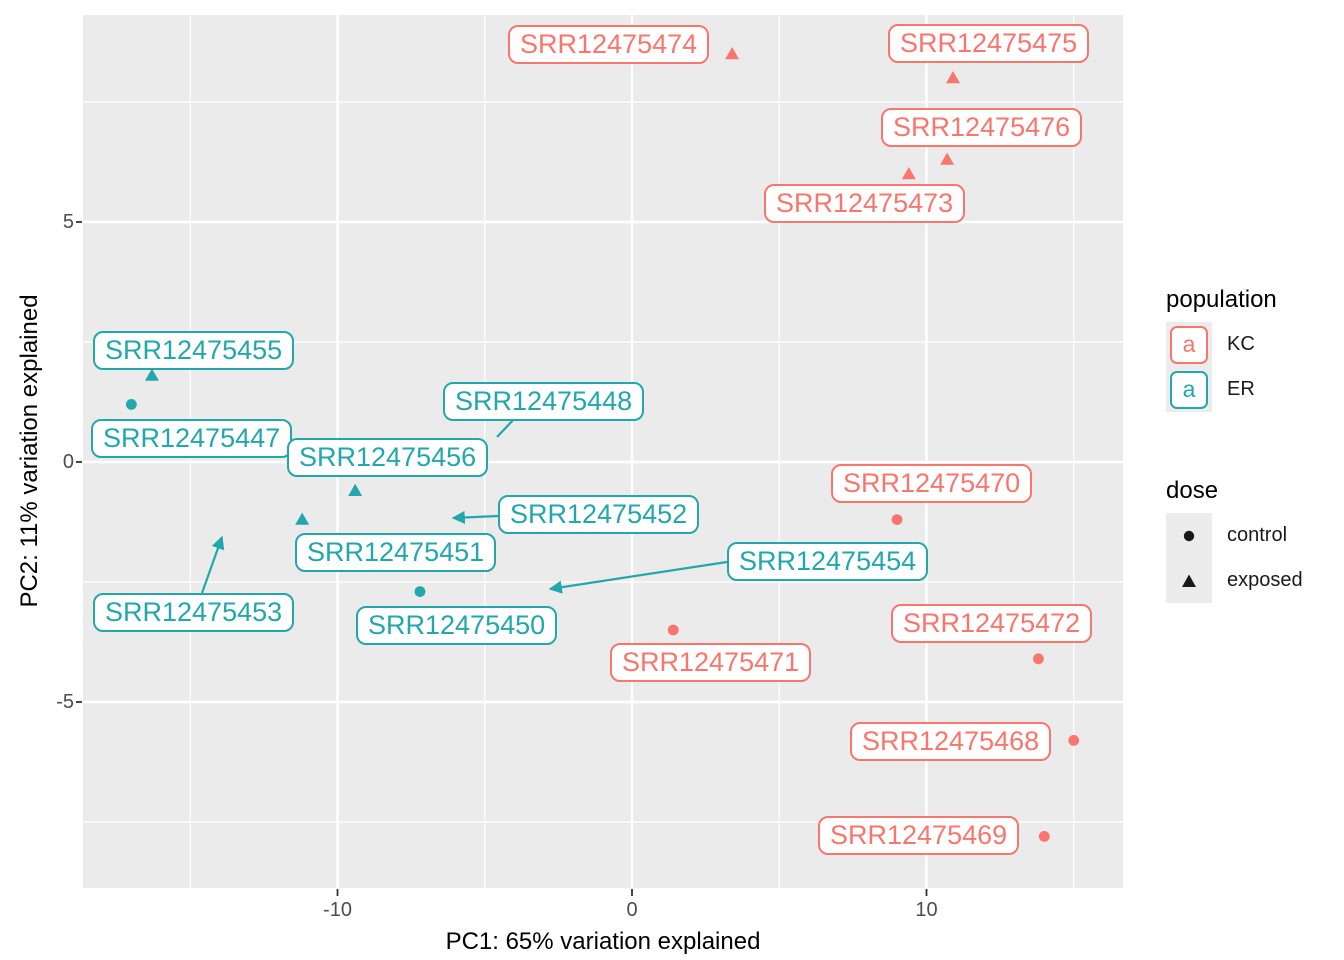 The width and height of the screenshot is (1344, 960). What do you see at coordinates (1192, 490) in the screenshot?
I see `legend-dose-title: dose` at bounding box center [1192, 490].